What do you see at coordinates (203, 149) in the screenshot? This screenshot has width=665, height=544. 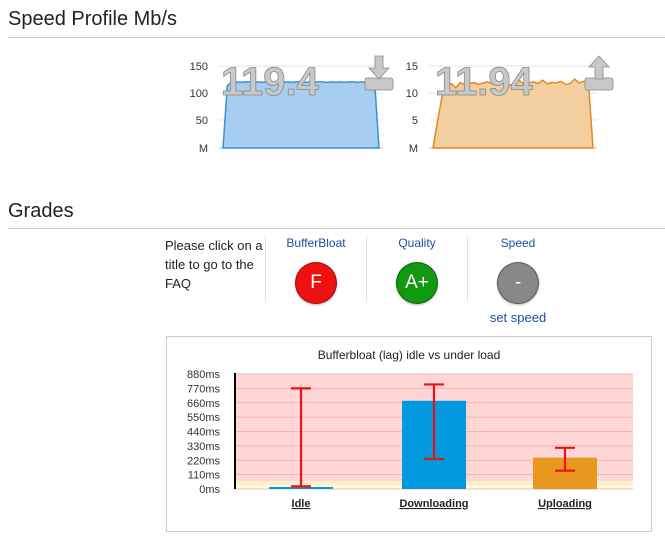 I see `download-ytick-0: M` at bounding box center [203, 149].